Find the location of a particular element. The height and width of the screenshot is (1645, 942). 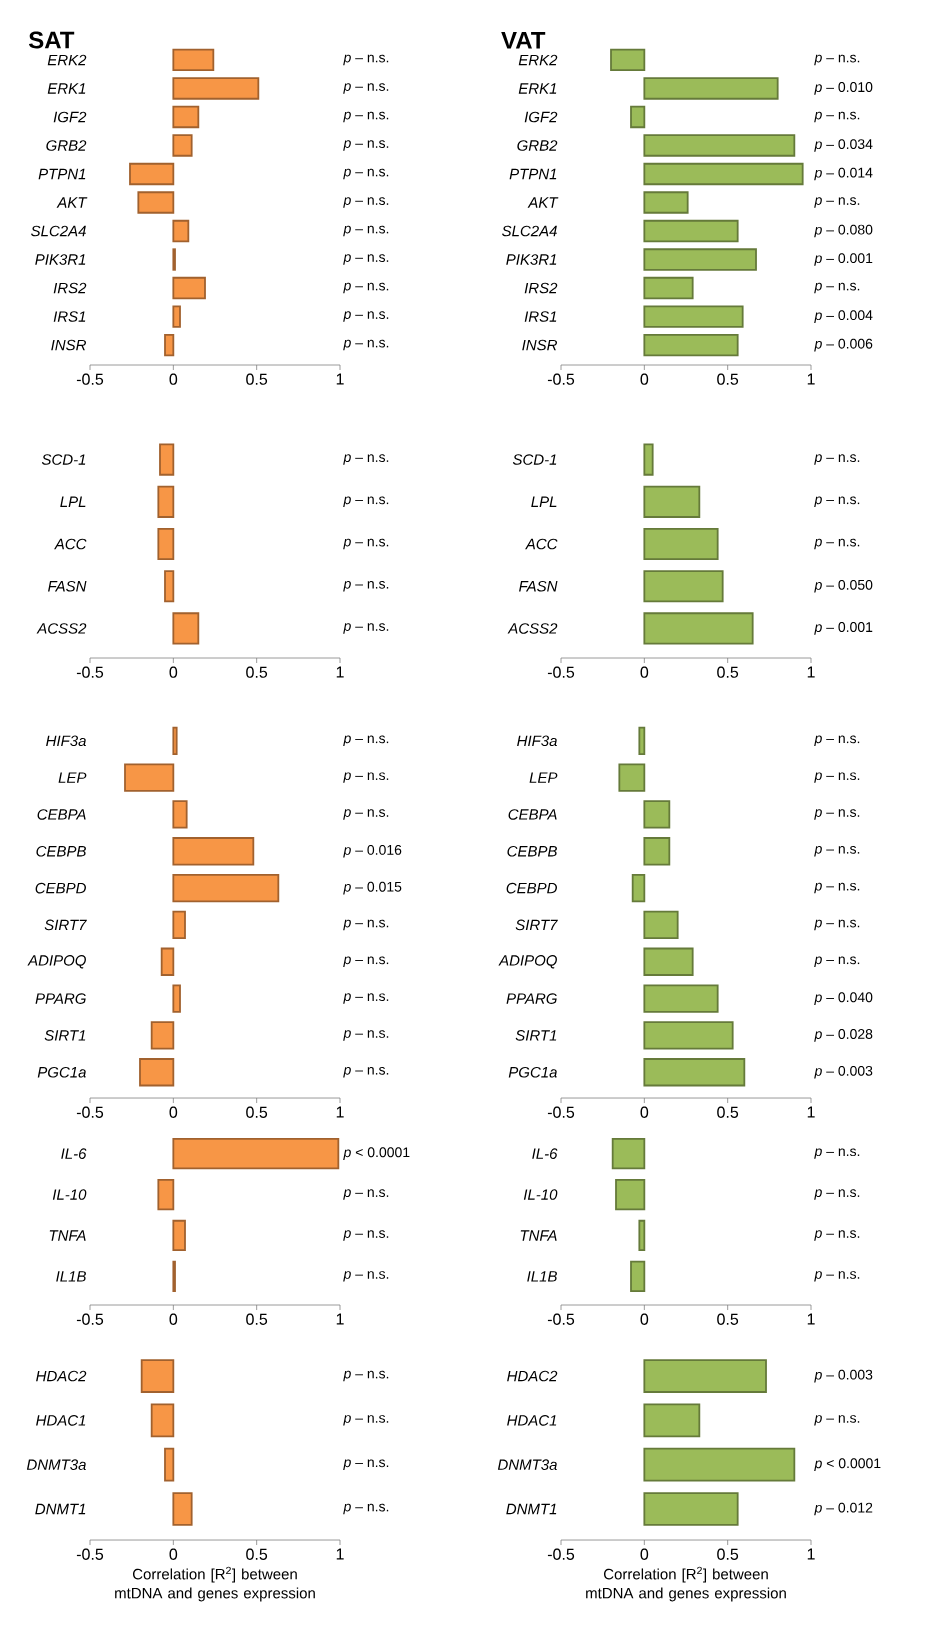

y-tick-label: PTPN1 is located at coordinates (533, 174).